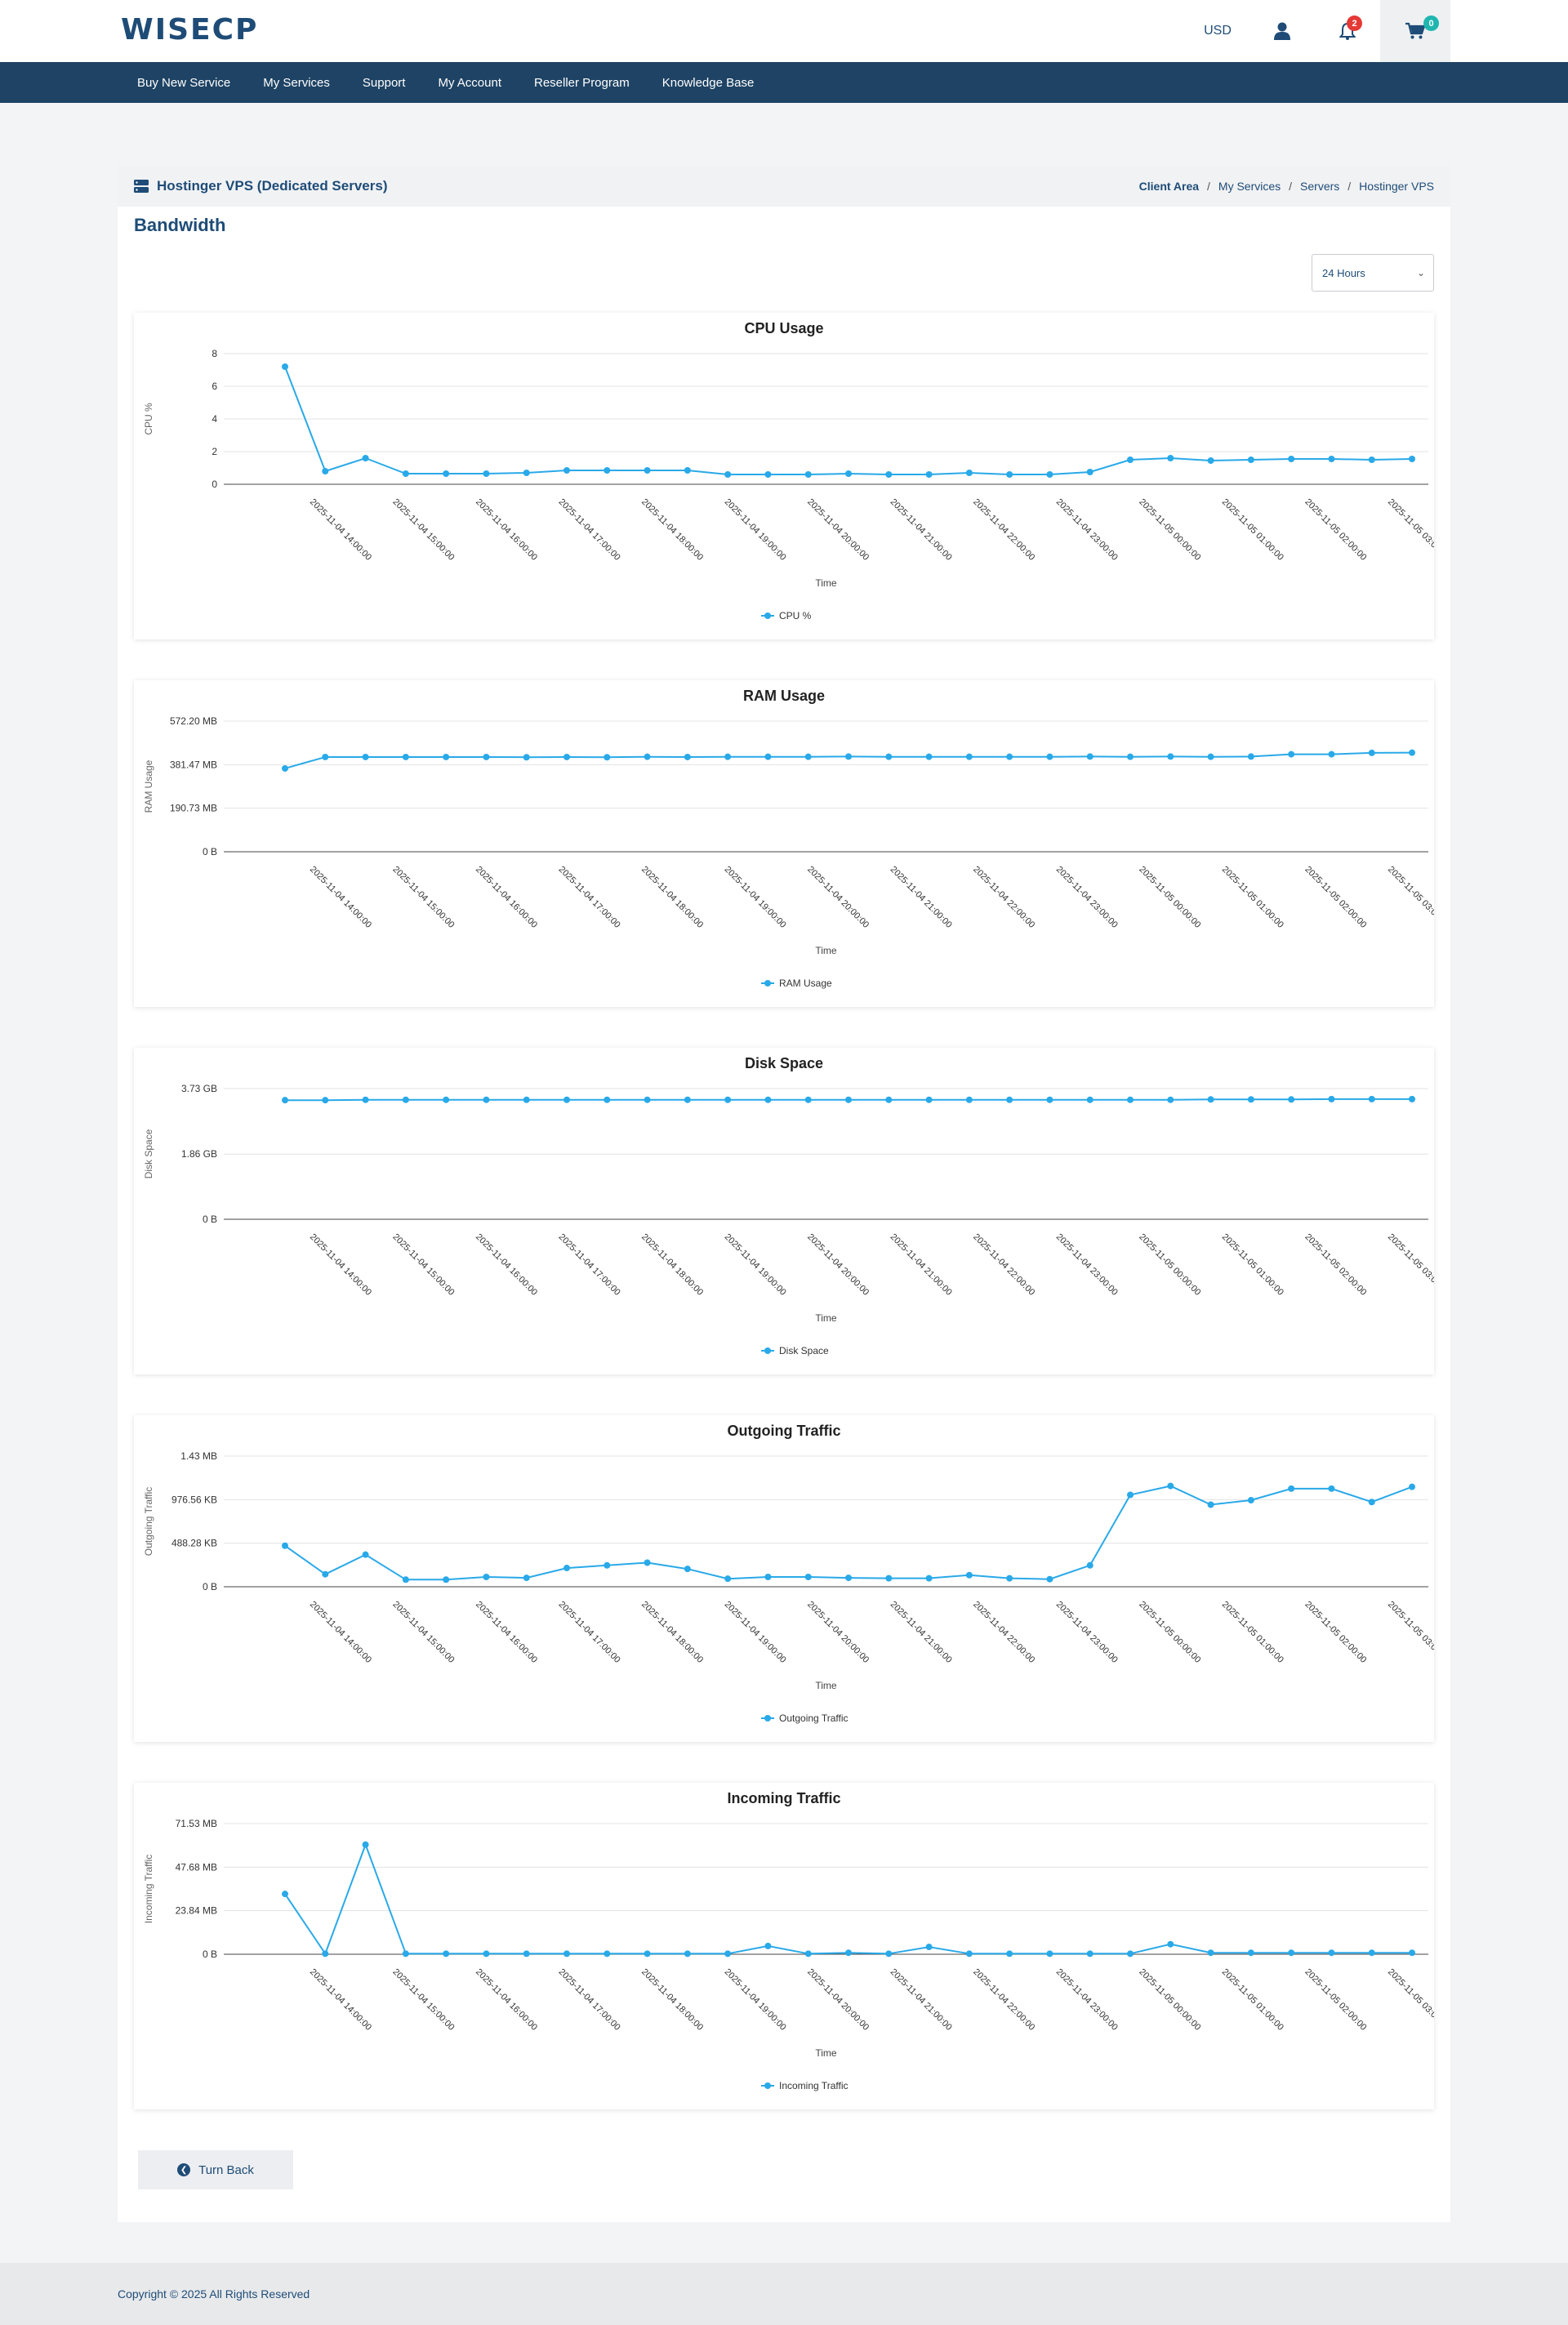  I want to click on brand-logo: WISECP, so click(189, 30).